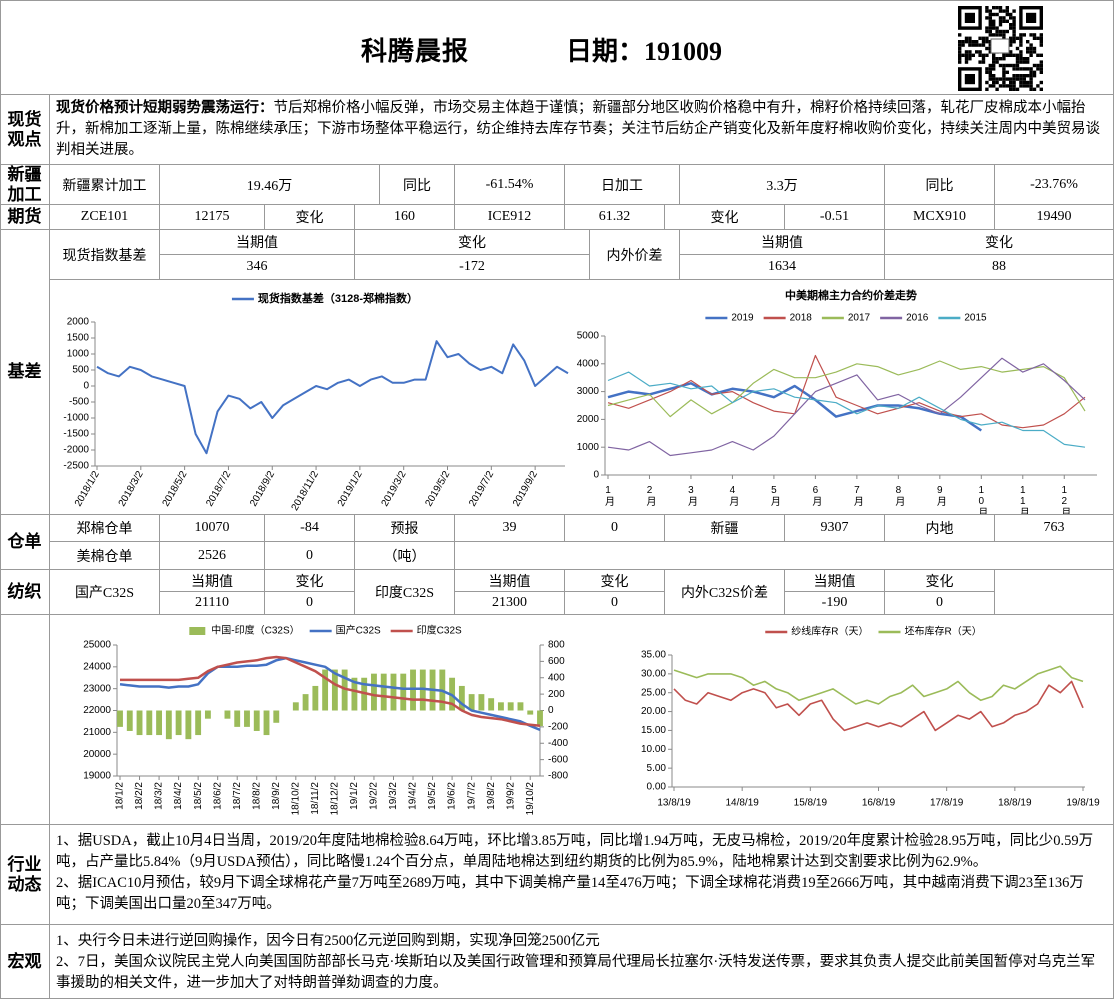  What do you see at coordinates (510, 528) in the screenshot?
I see `table-cell: 39` at bounding box center [510, 528].